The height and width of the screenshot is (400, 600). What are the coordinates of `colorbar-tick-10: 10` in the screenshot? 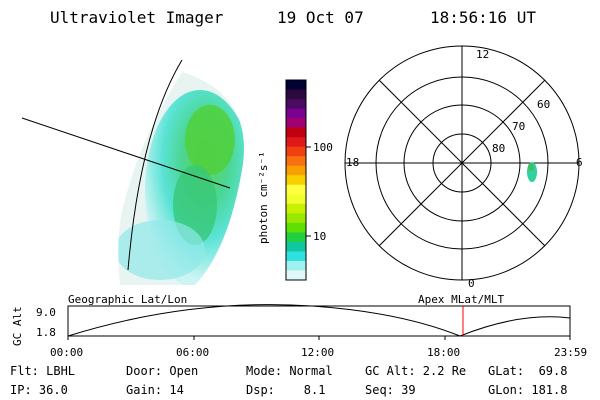 It's located at (320, 236).